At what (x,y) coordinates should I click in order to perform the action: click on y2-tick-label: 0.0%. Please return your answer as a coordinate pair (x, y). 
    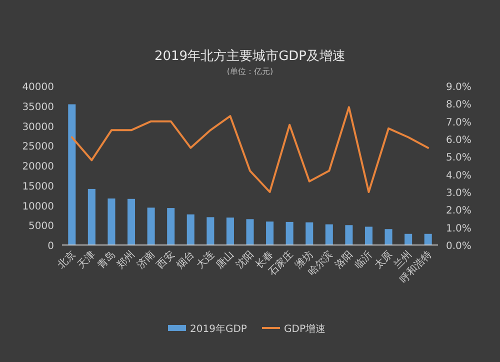
    Looking at the image, I should click on (459, 246).